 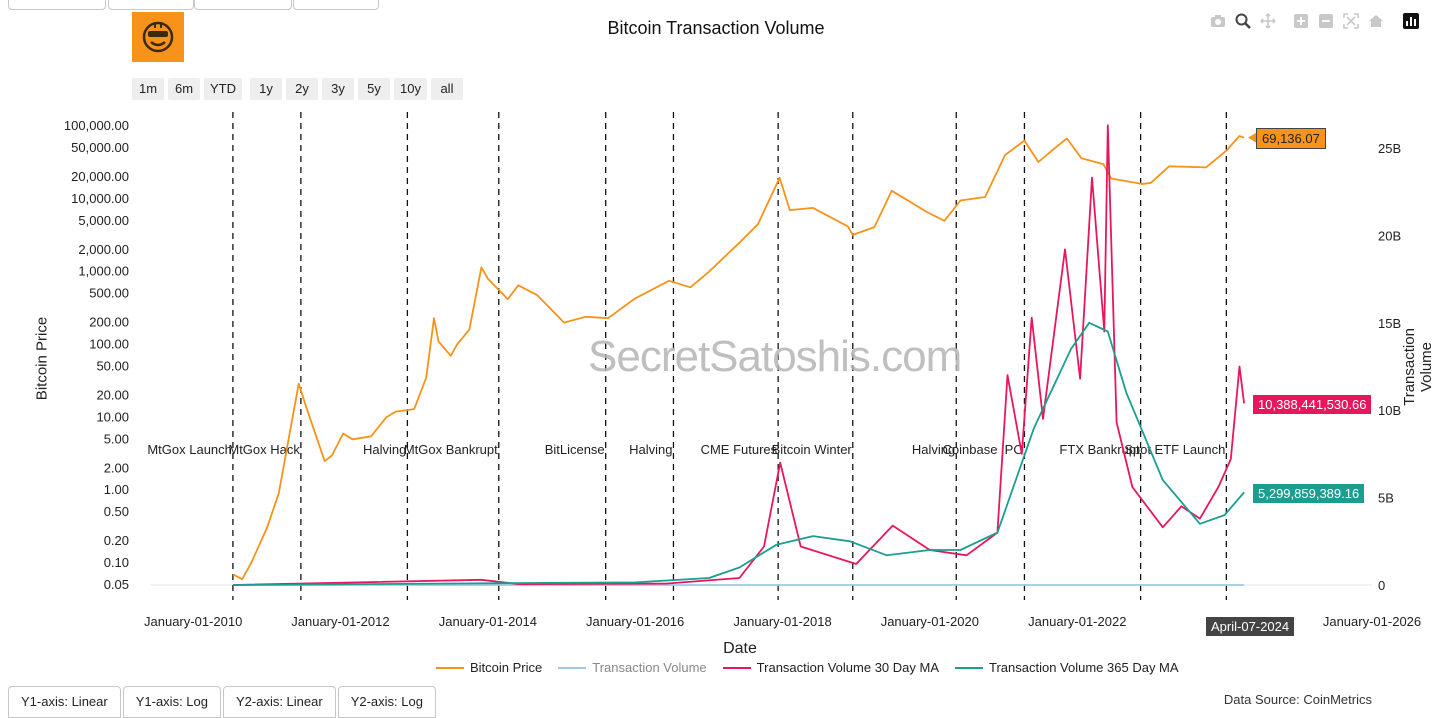 I want to click on y2-tick-label: 10B, so click(x=1389, y=410).